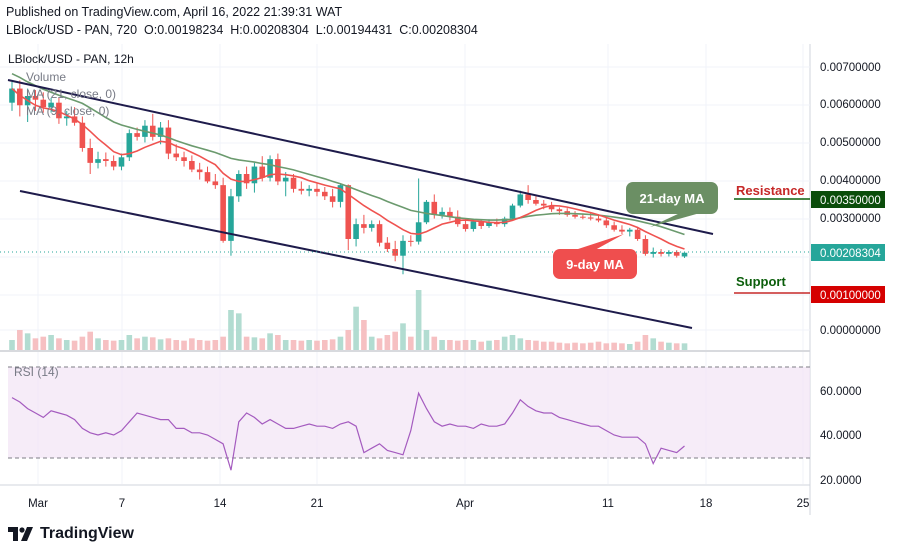  I want to click on high-label: H:0.00208304, so click(269, 30).